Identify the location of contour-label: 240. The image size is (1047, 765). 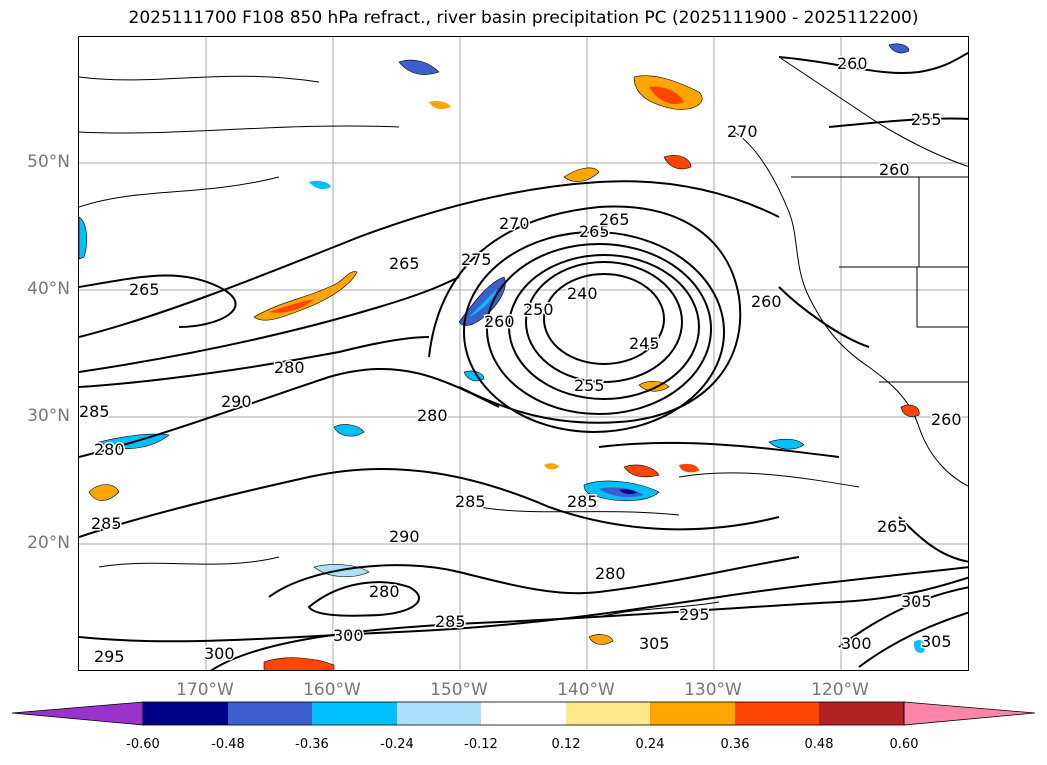
(582, 293).